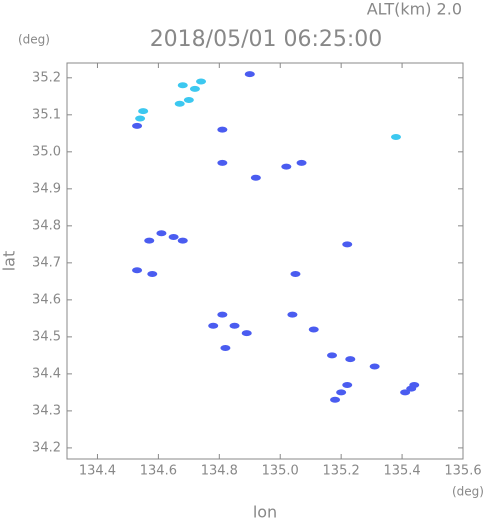 This screenshot has width=491, height=521. Describe the element at coordinates (46, 373) in the screenshot. I see `y-tick-label: 34.4` at that location.